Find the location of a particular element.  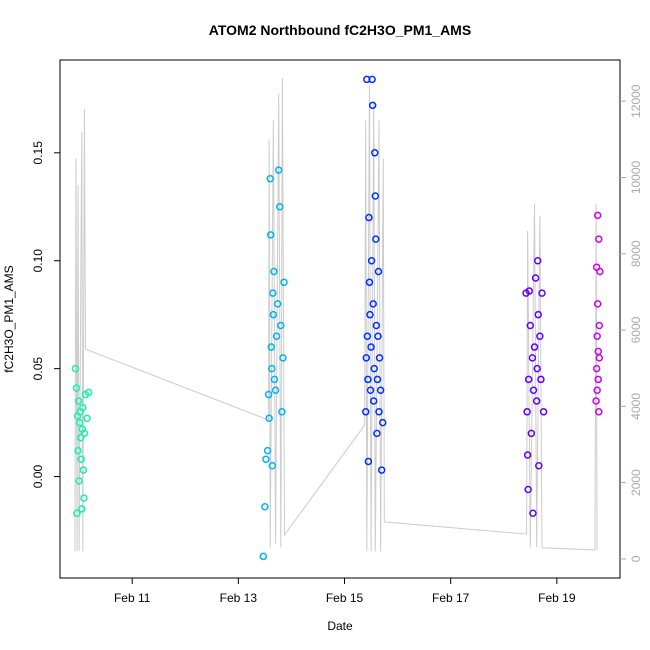

y-tick-label: 0.05 is located at coordinates (38, 369).